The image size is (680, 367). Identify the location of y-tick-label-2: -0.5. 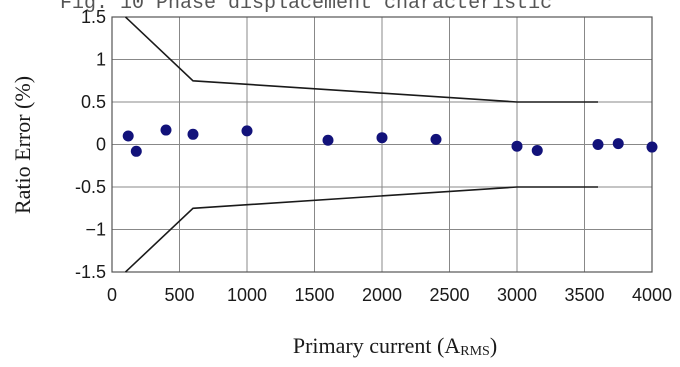
(90, 187).